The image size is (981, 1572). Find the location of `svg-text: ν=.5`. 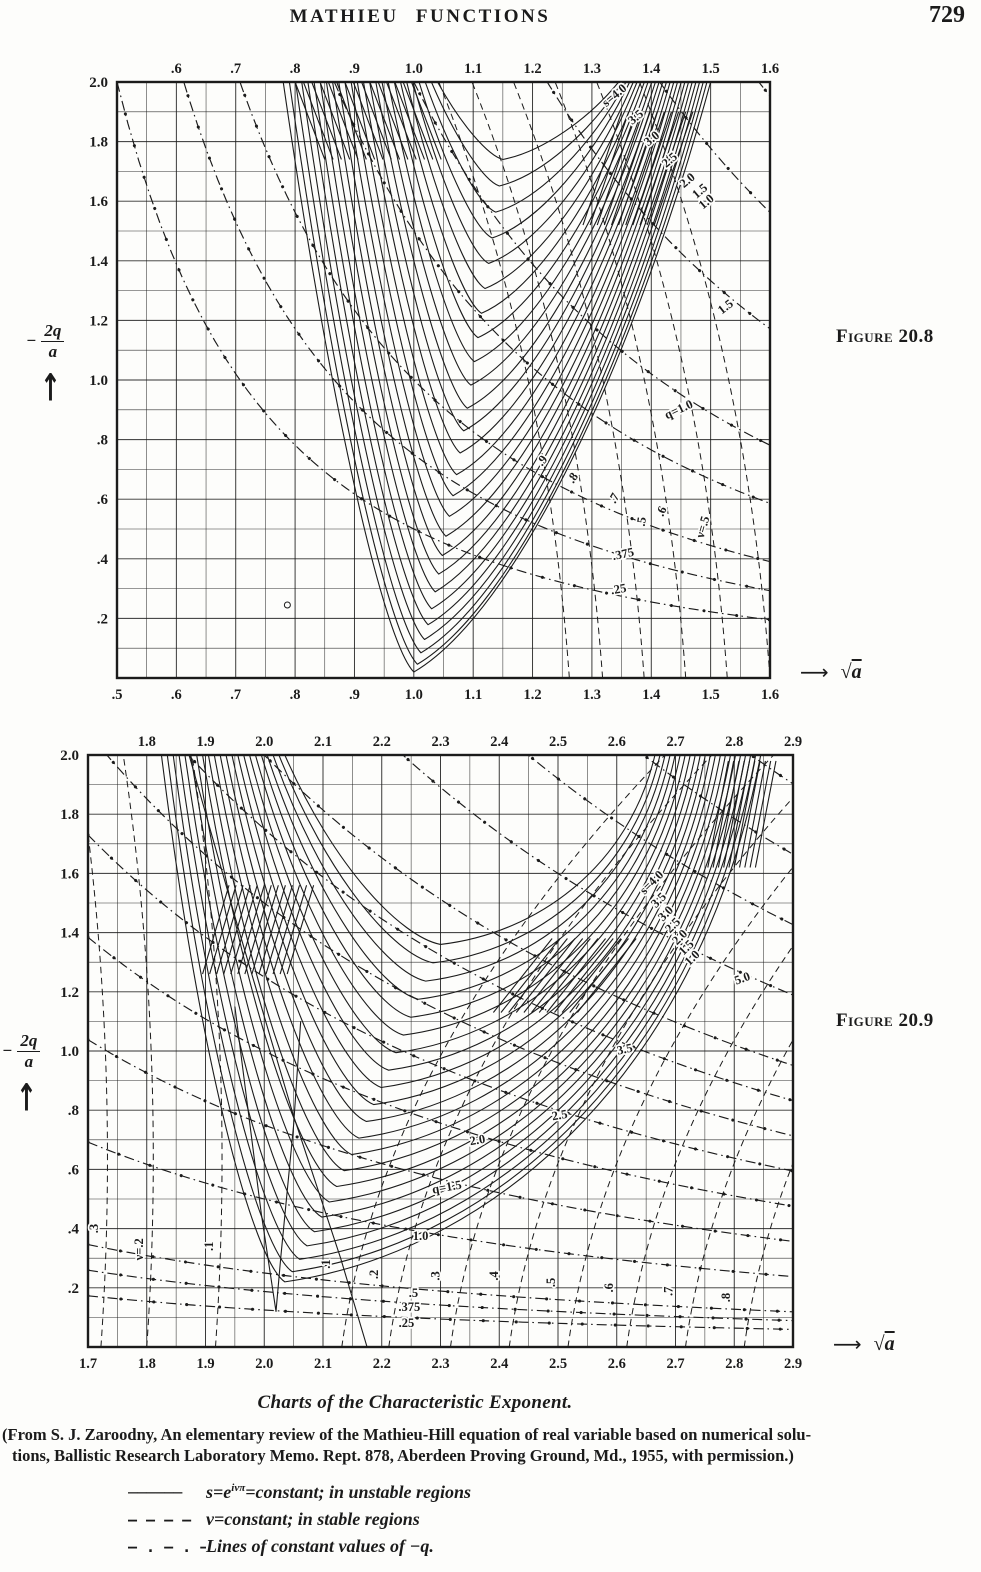

svg-text: ν=.5 is located at coordinates (703, 527).